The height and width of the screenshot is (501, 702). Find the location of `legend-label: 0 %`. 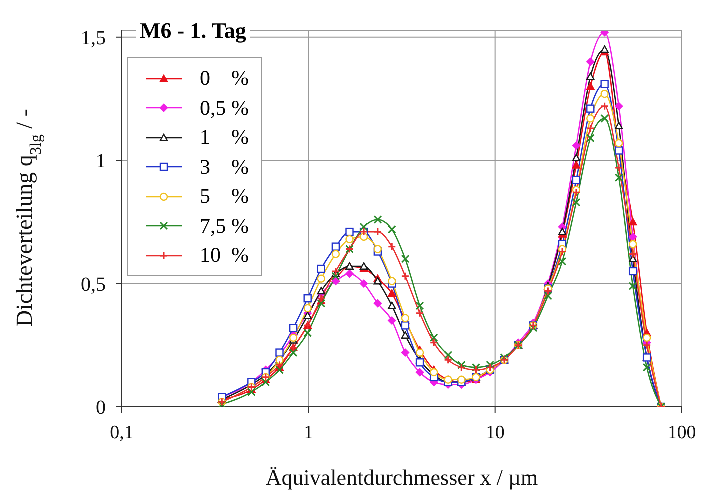

legend-label: 0 % is located at coordinates (224, 79).